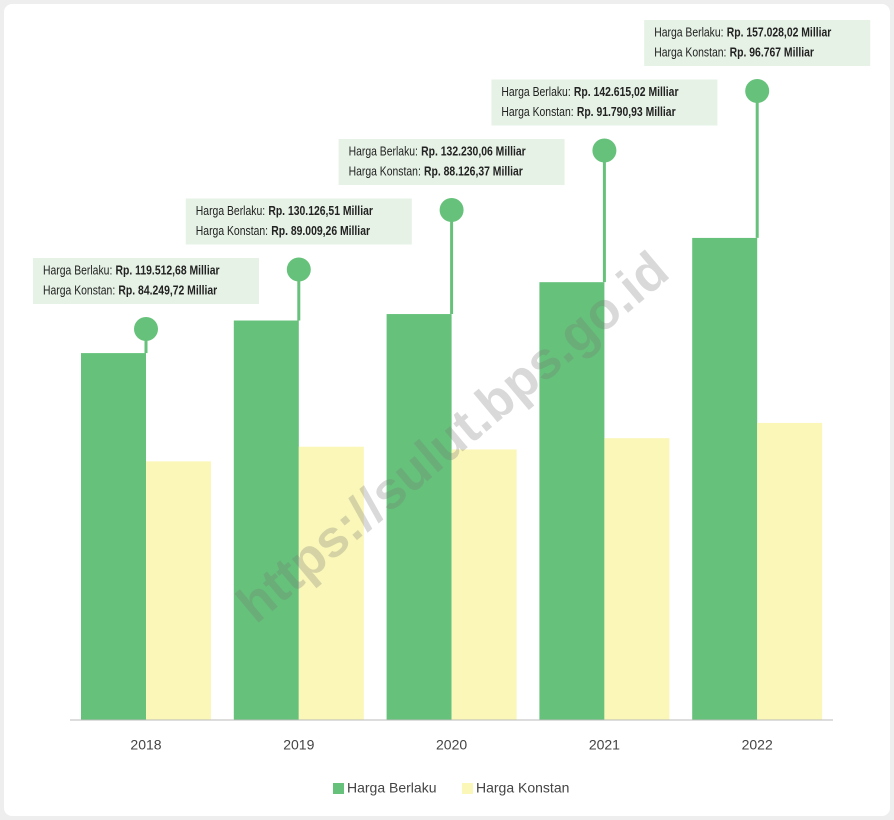 This screenshot has width=894, height=820. I want to click on value-label: Rp. 157.028,02 Milliar, so click(779, 32).